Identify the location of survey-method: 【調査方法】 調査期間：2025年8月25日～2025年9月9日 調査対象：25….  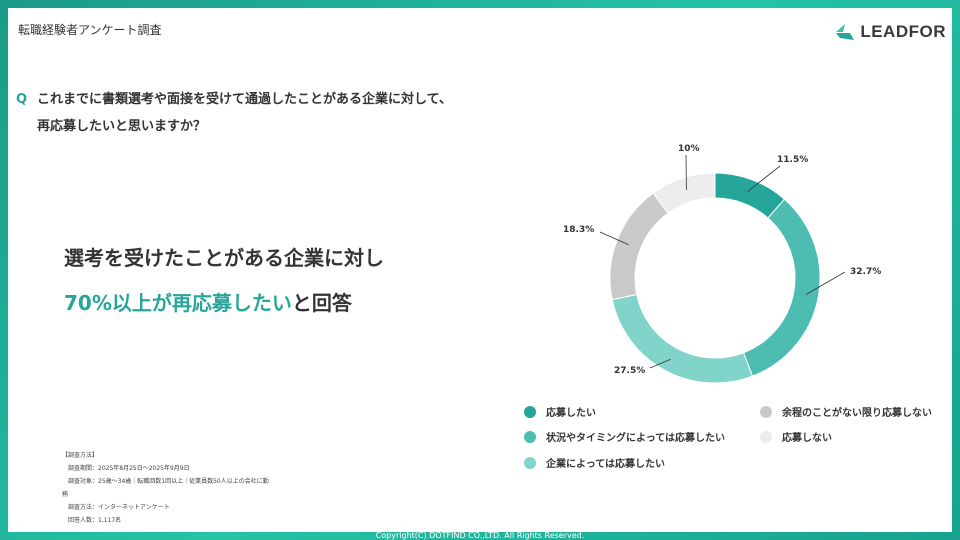
(165, 488).